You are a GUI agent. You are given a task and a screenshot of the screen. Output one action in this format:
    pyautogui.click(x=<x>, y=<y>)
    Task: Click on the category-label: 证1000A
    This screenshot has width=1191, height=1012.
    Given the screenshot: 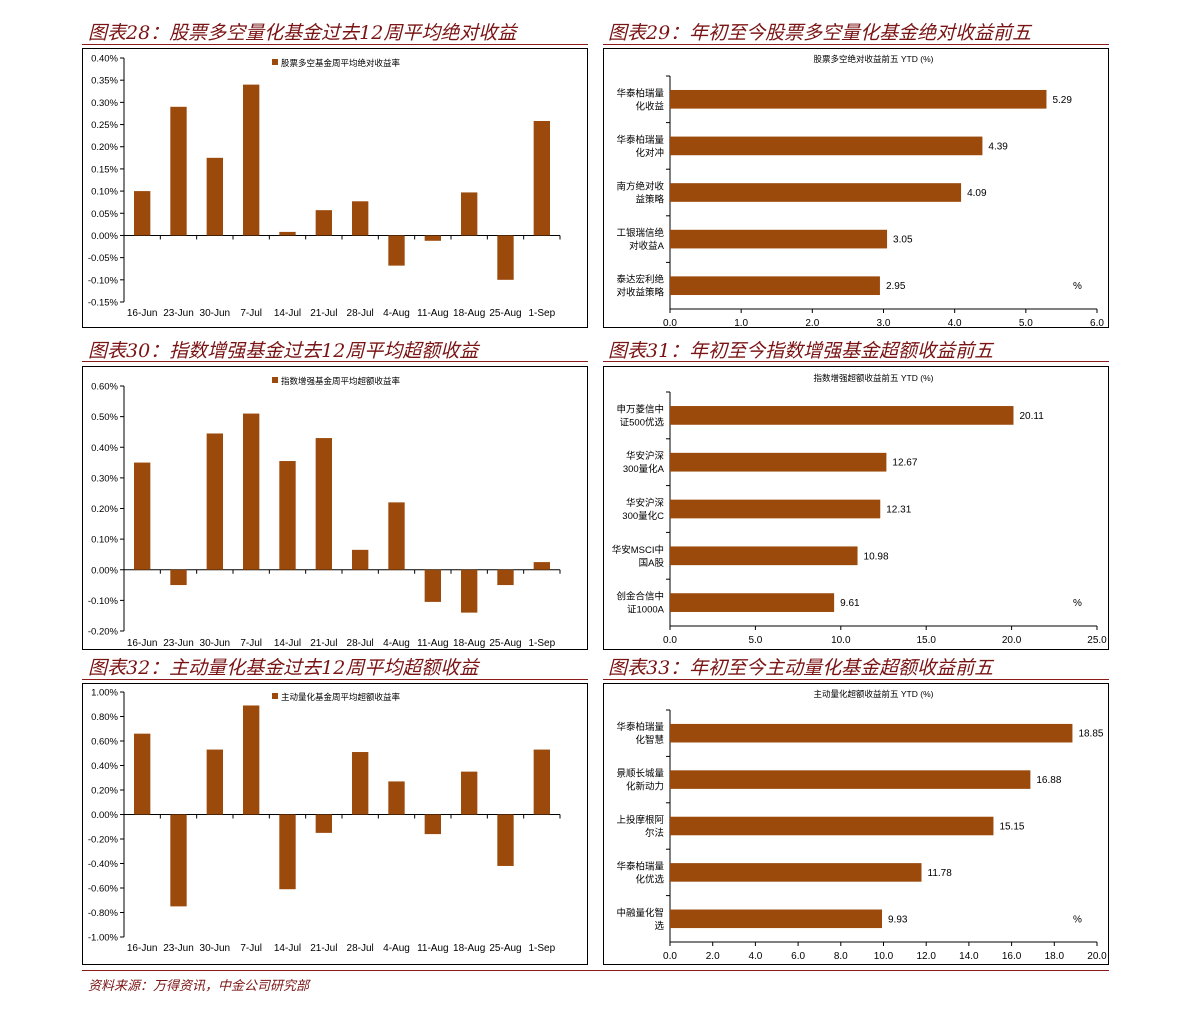 What is the action you would take?
    pyautogui.click(x=646, y=610)
    